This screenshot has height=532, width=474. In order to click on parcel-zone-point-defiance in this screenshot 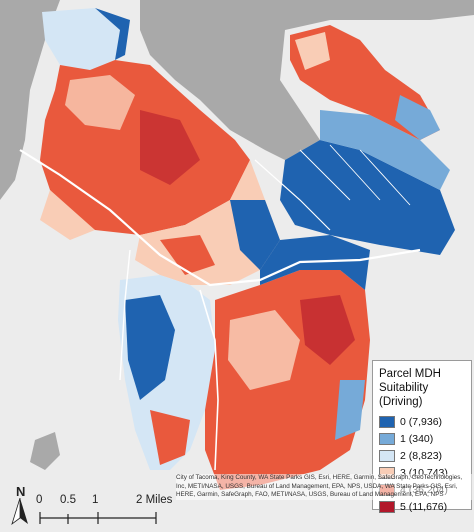, I will do `click(81, 39)`.